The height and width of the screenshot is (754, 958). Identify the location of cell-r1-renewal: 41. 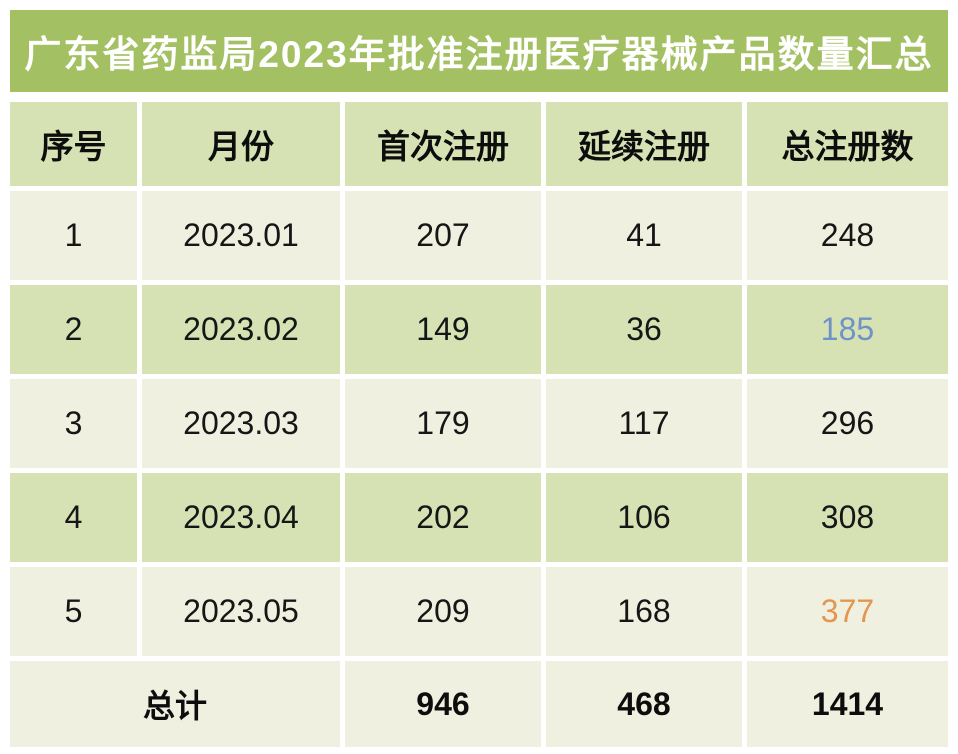
(644, 235).